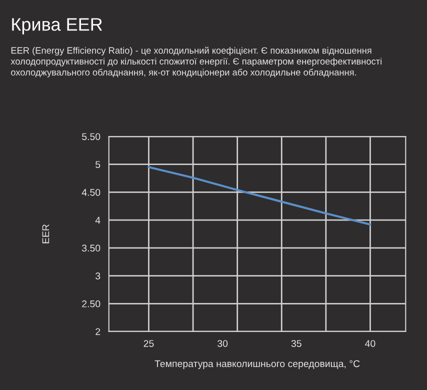 This screenshot has width=427, height=390. I want to click on x-tick-label: 40, so click(370, 343).